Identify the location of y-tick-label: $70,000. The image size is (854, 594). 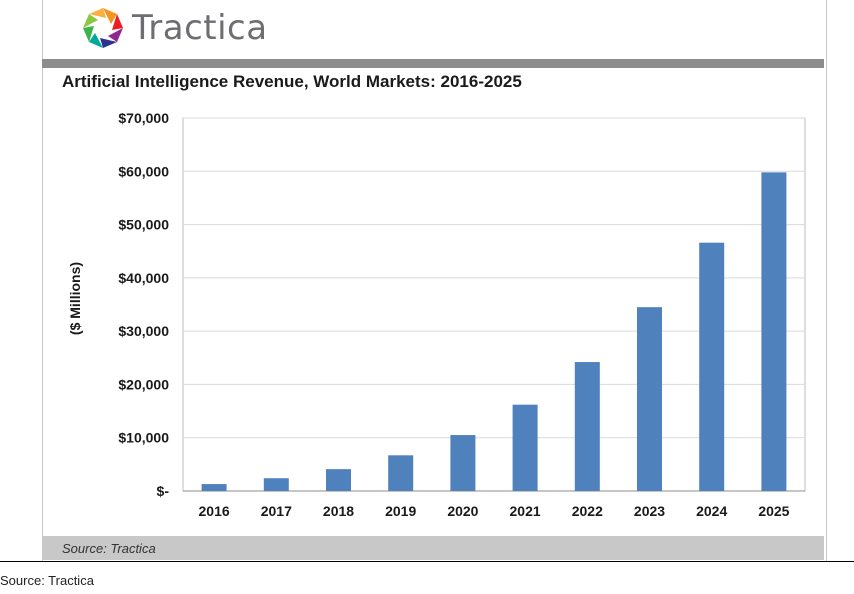
(143, 118).